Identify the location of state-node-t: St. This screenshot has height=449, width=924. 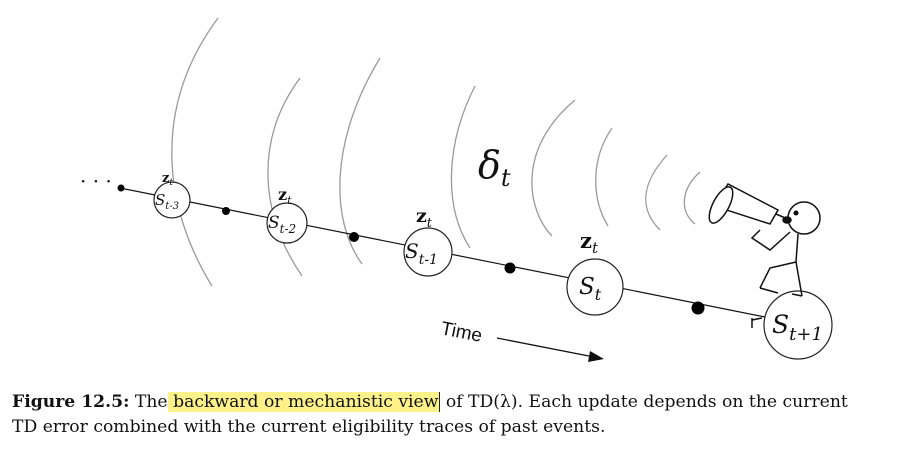
(595, 287).